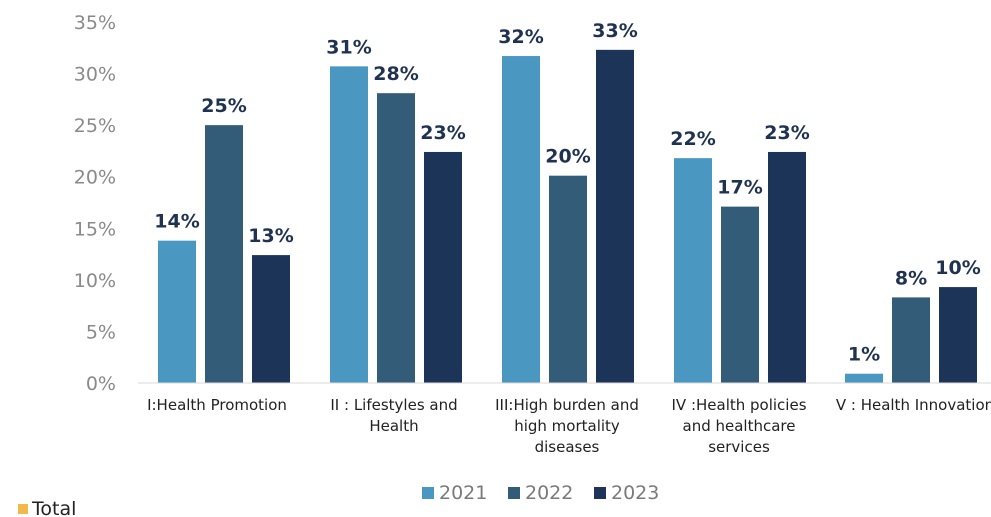 This screenshot has height=517, width=991. I want to click on data-label: 17%, so click(739, 188).